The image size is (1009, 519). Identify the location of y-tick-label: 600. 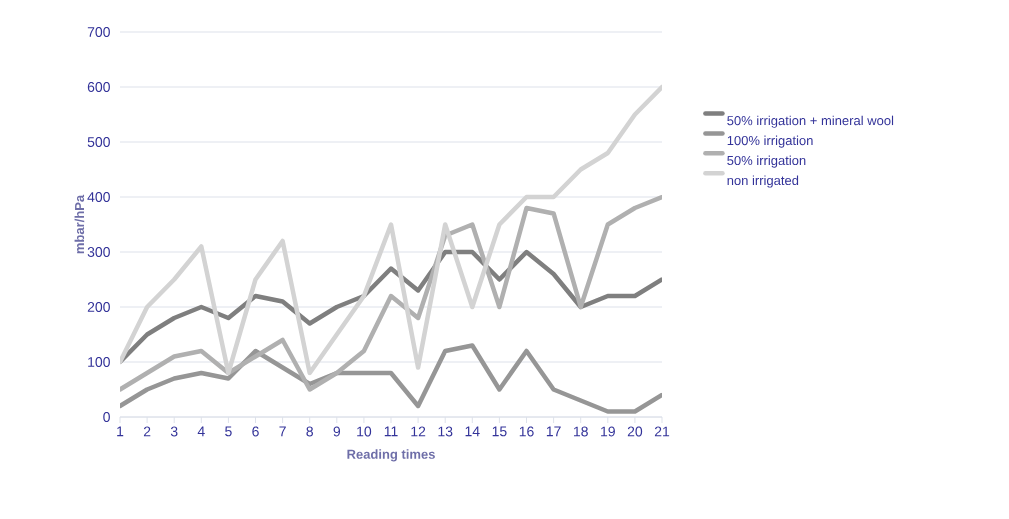
(98, 87).